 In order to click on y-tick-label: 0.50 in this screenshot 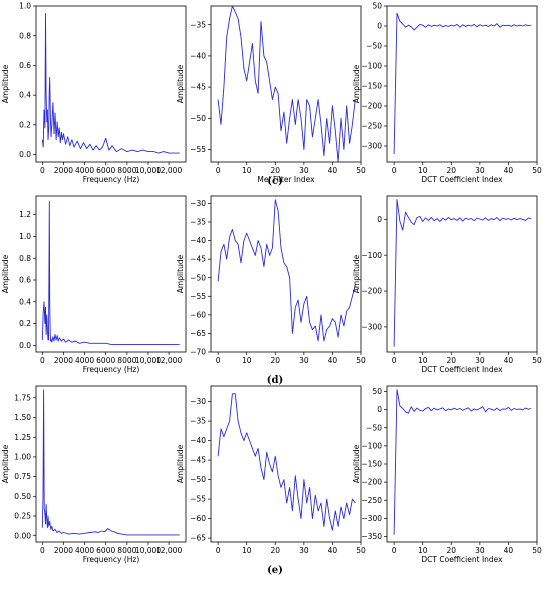, I will do `click(22, 496)`.